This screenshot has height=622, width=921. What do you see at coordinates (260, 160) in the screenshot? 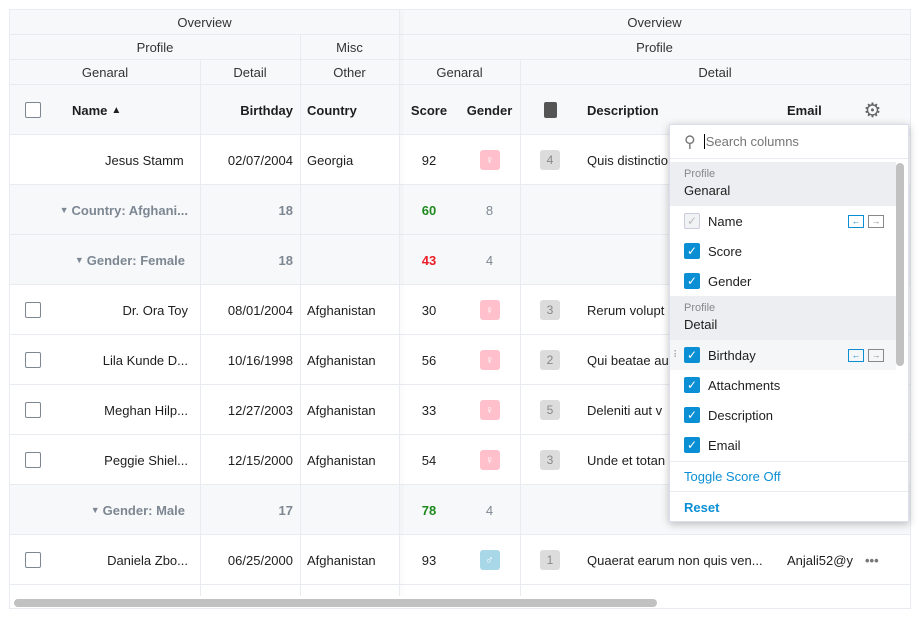
I see `birthday-cell: 02/07/2004` at bounding box center [260, 160].